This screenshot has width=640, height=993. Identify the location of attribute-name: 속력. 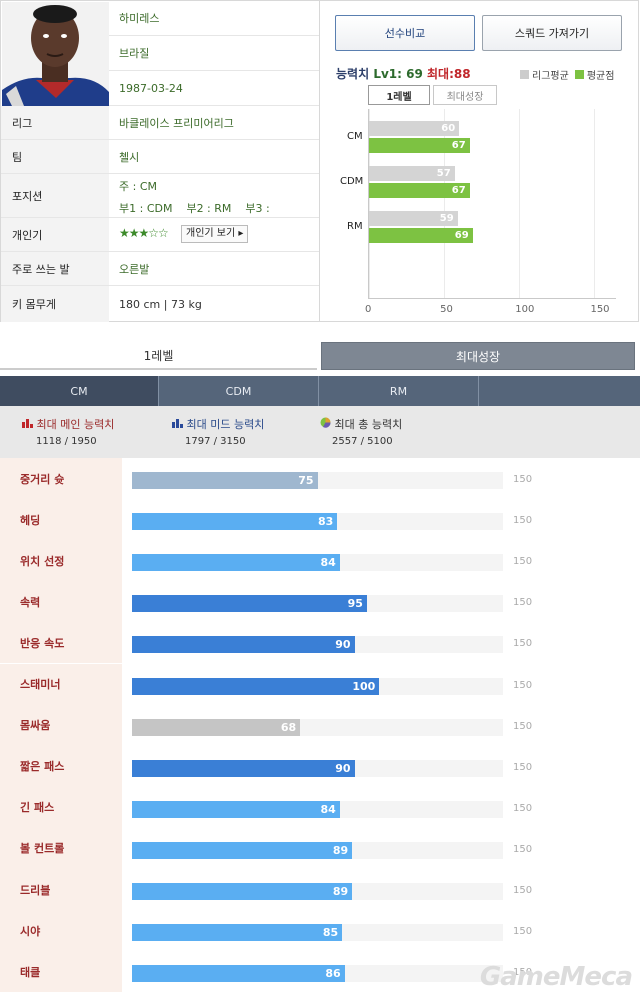
(61, 602).